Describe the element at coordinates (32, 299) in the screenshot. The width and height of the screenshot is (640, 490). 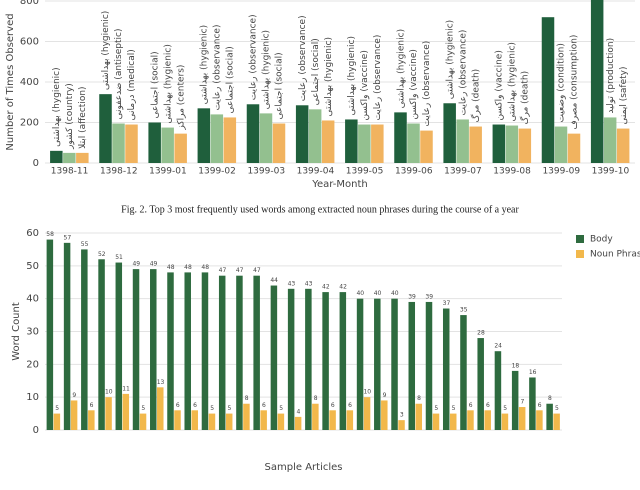
I see `y-tick-label: 40` at that location.